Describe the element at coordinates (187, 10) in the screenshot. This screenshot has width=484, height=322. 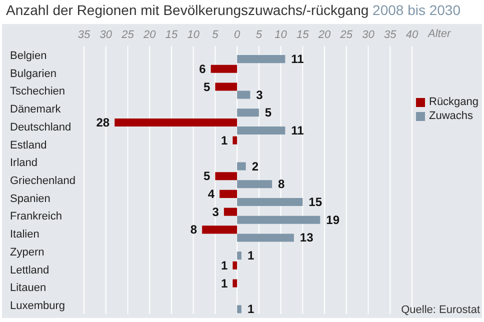
I see `chart-title: Anzahl der Regionen mit Bevölkerungszuwachs/-rückgang` at that location.